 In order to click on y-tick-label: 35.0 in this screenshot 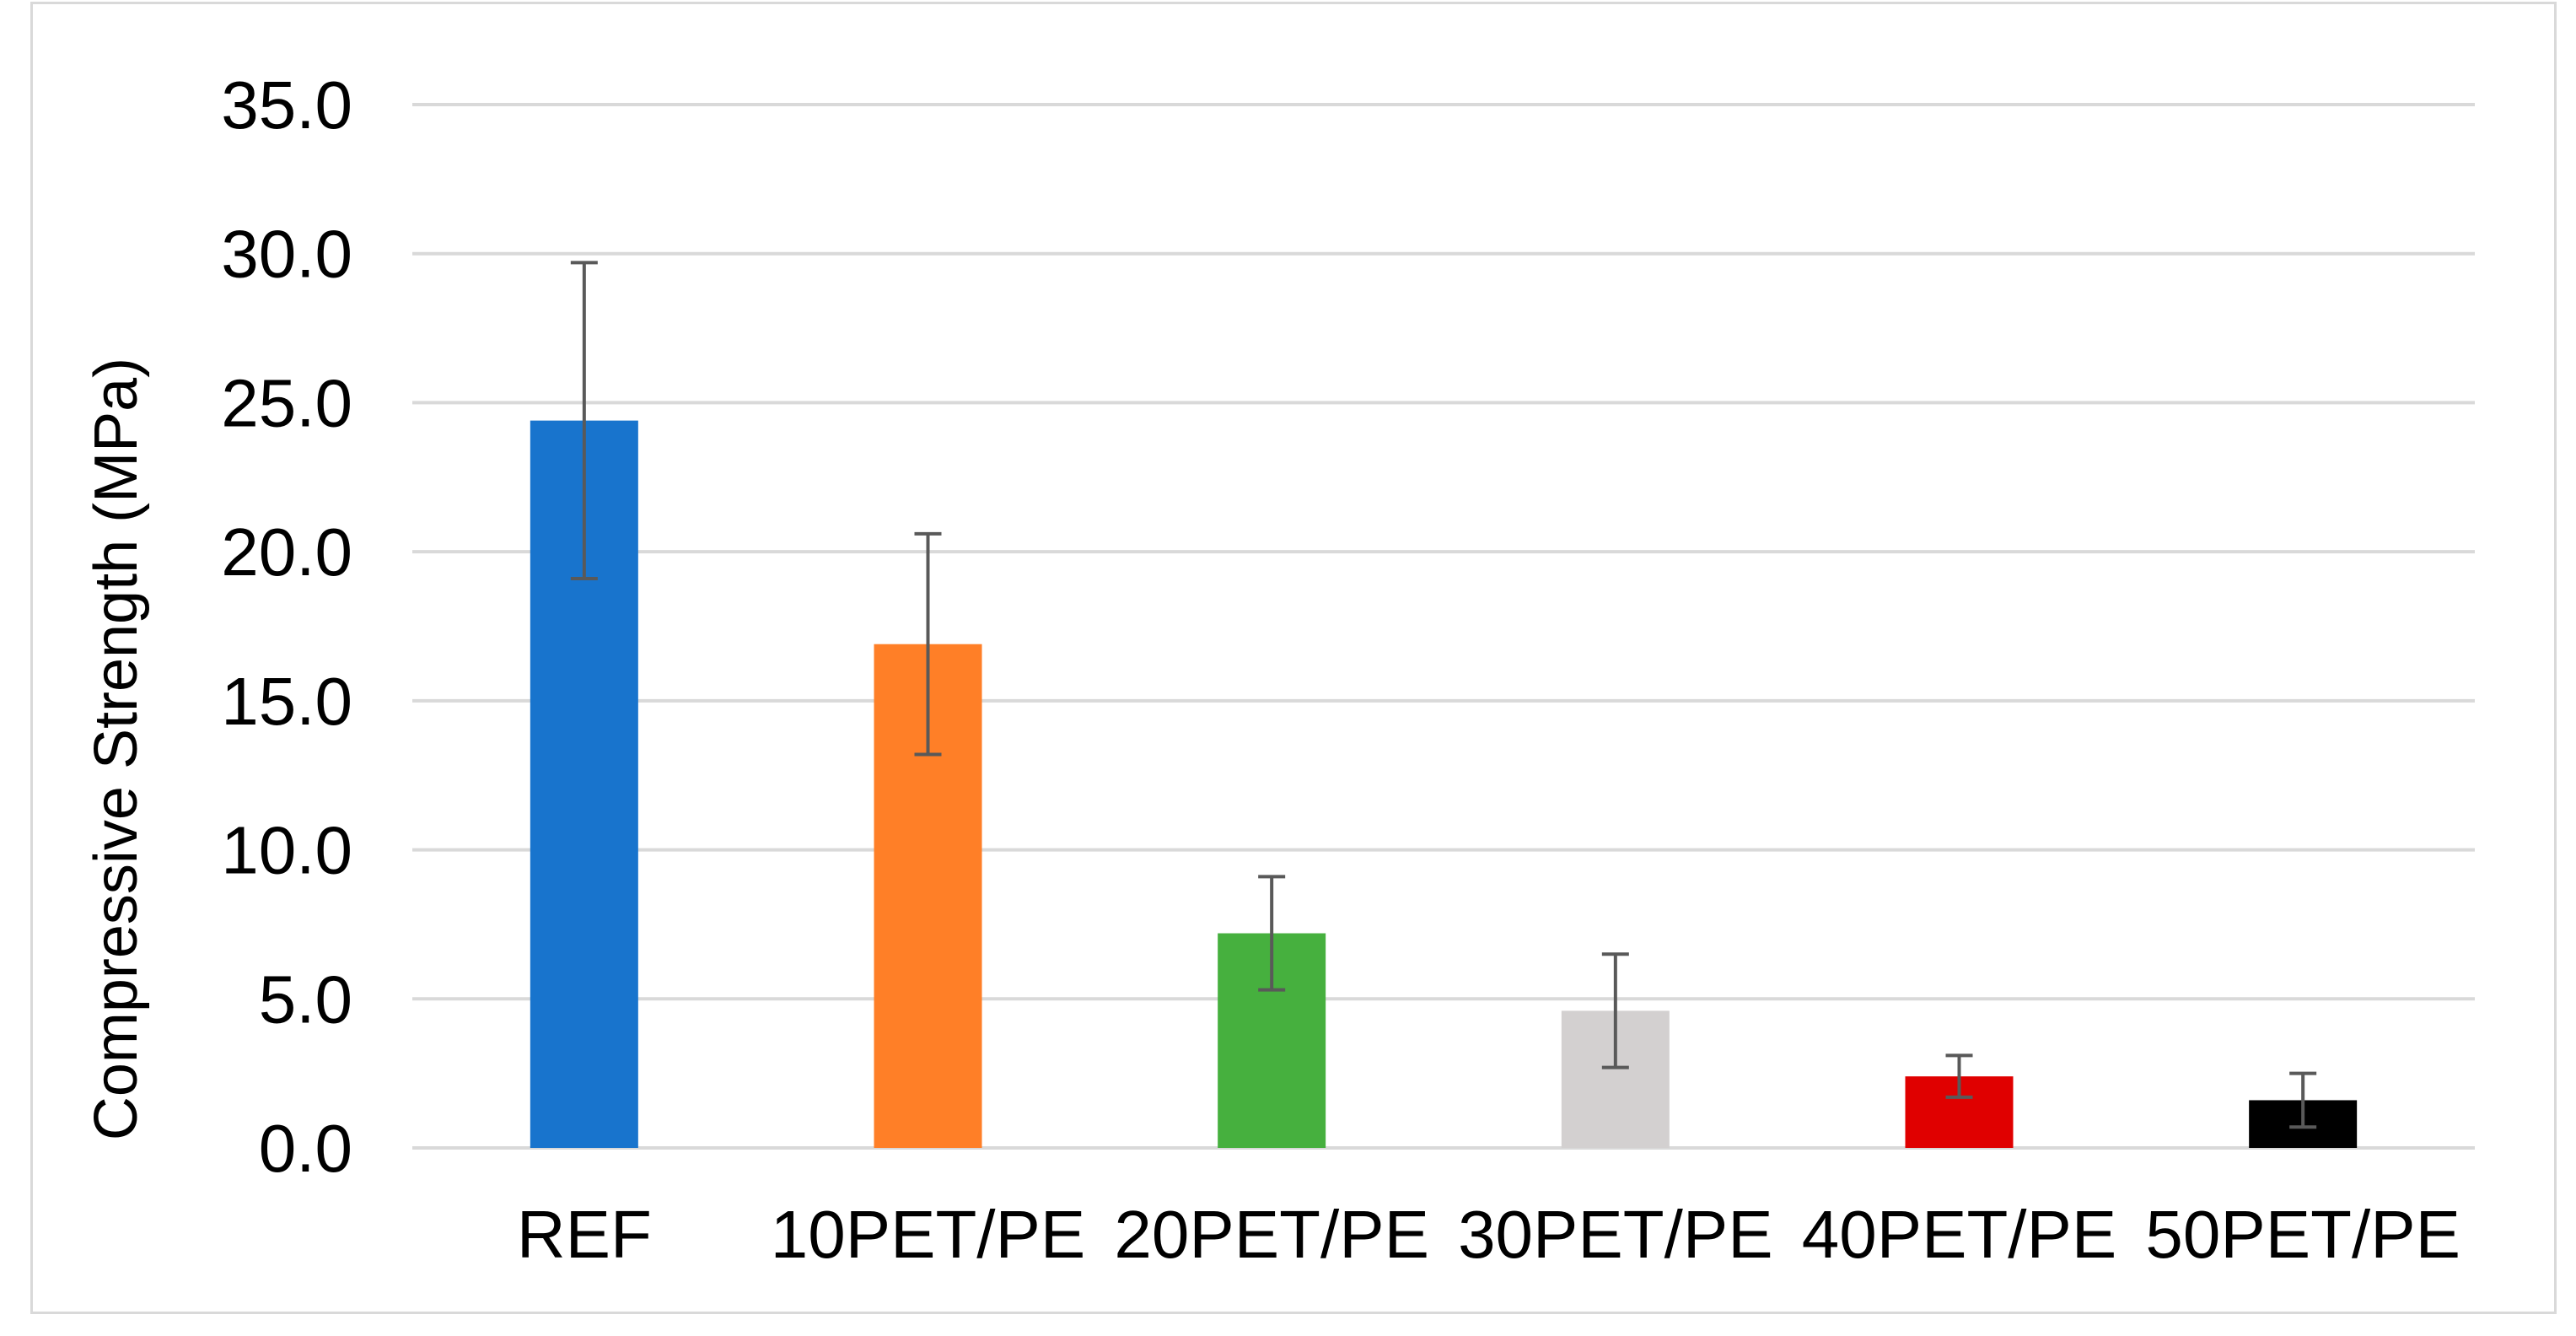, I will do `click(286, 105)`.